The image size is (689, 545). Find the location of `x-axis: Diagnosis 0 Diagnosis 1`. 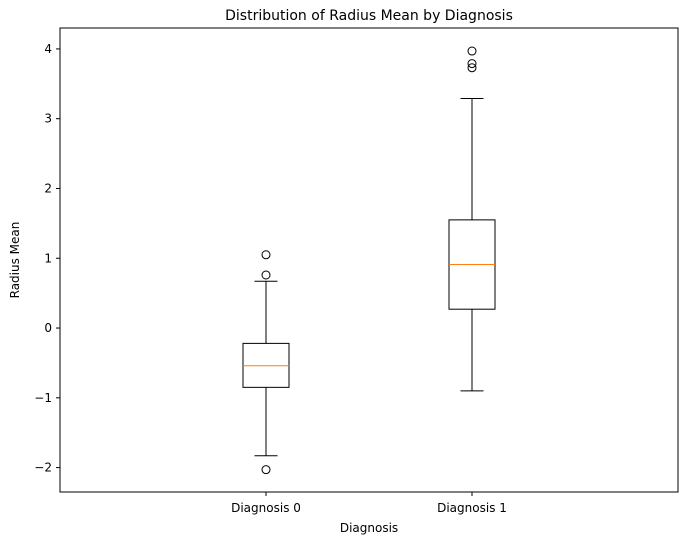

x-axis: Diagnosis 0 Diagnosis 1 is located at coordinates (369, 503).